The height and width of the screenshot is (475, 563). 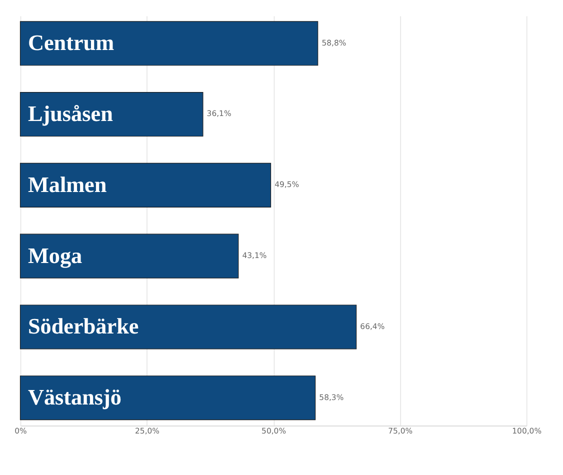 What do you see at coordinates (147, 431) in the screenshot?
I see `x-tick-label: 25,0%` at bounding box center [147, 431].